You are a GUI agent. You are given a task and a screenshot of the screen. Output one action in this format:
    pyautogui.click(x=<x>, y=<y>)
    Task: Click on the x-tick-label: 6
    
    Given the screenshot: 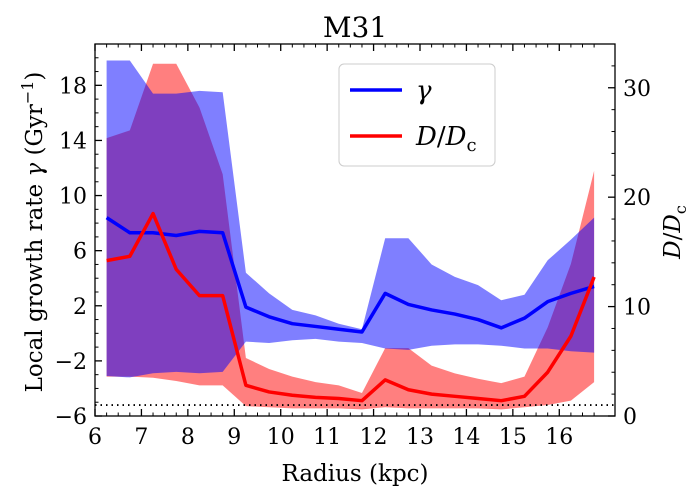 What is the action you would take?
    pyautogui.click(x=95, y=437)
    